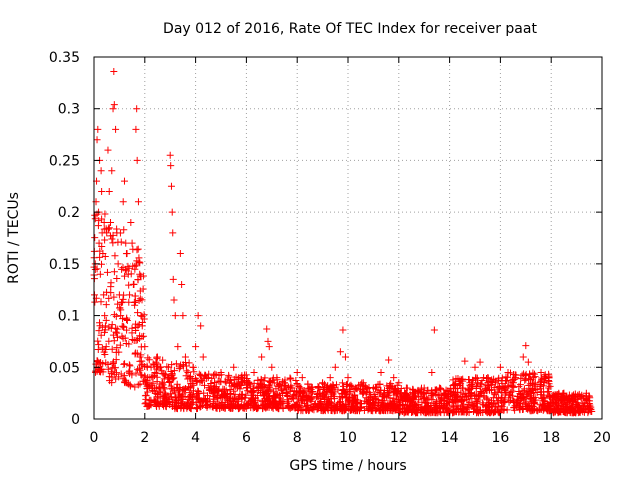  I want to click on y-axis-label: ROTI / TECUs, so click(14, 238).